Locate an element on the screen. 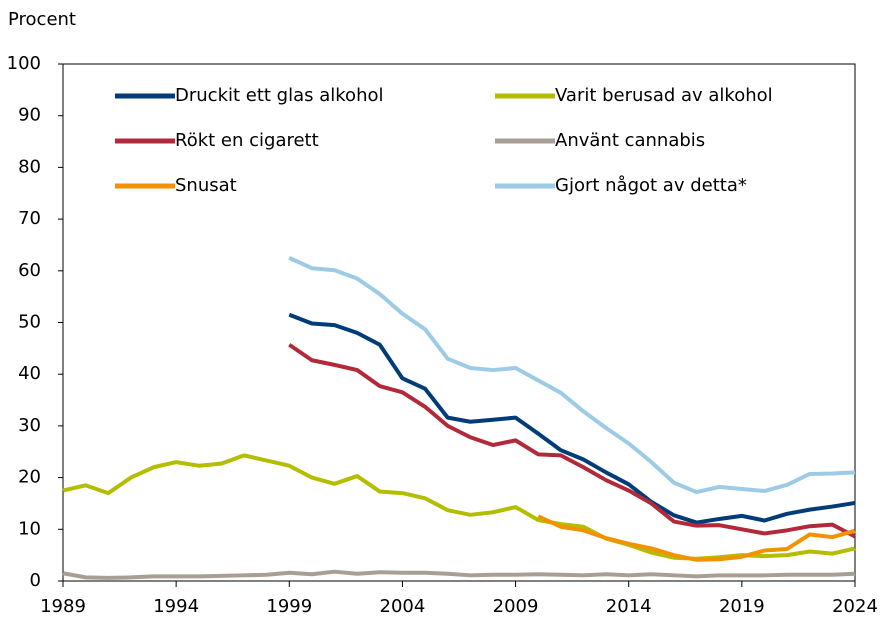  y-tick-label: 30 is located at coordinates (29, 425).